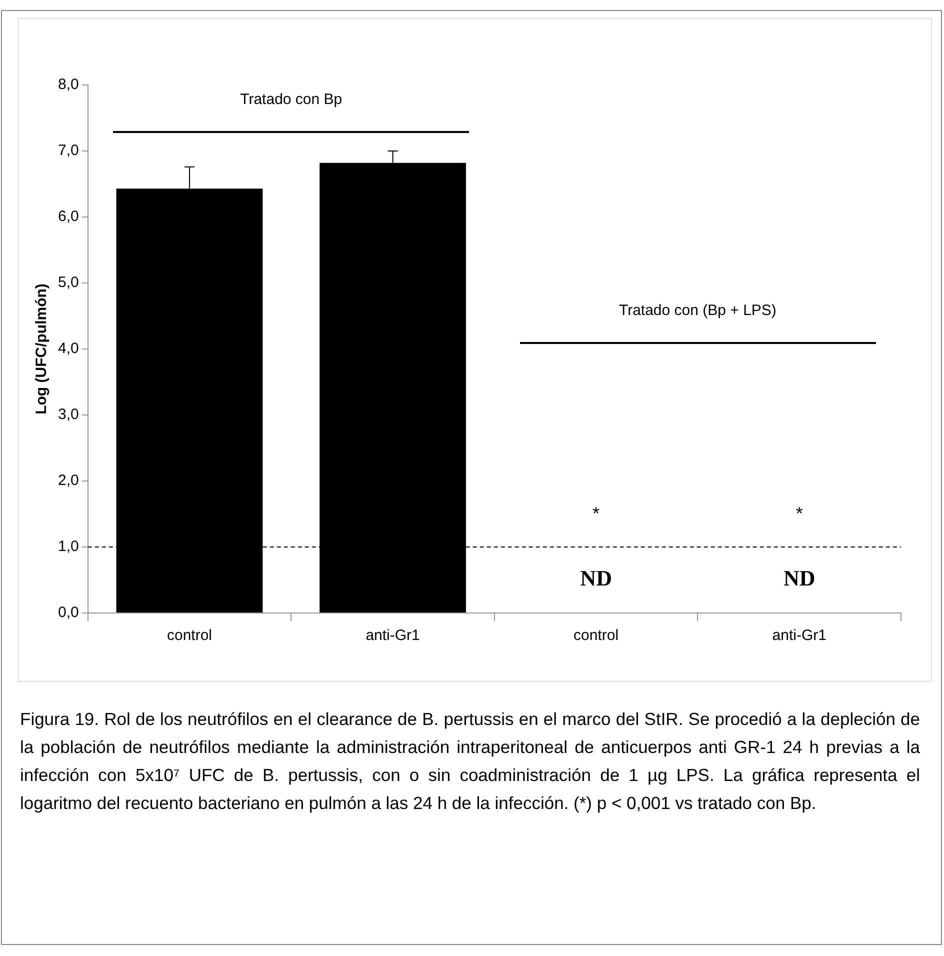 The height and width of the screenshot is (956, 944). What do you see at coordinates (291, 99) in the screenshot?
I see `annotation: Tratado con Bp` at bounding box center [291, 99].